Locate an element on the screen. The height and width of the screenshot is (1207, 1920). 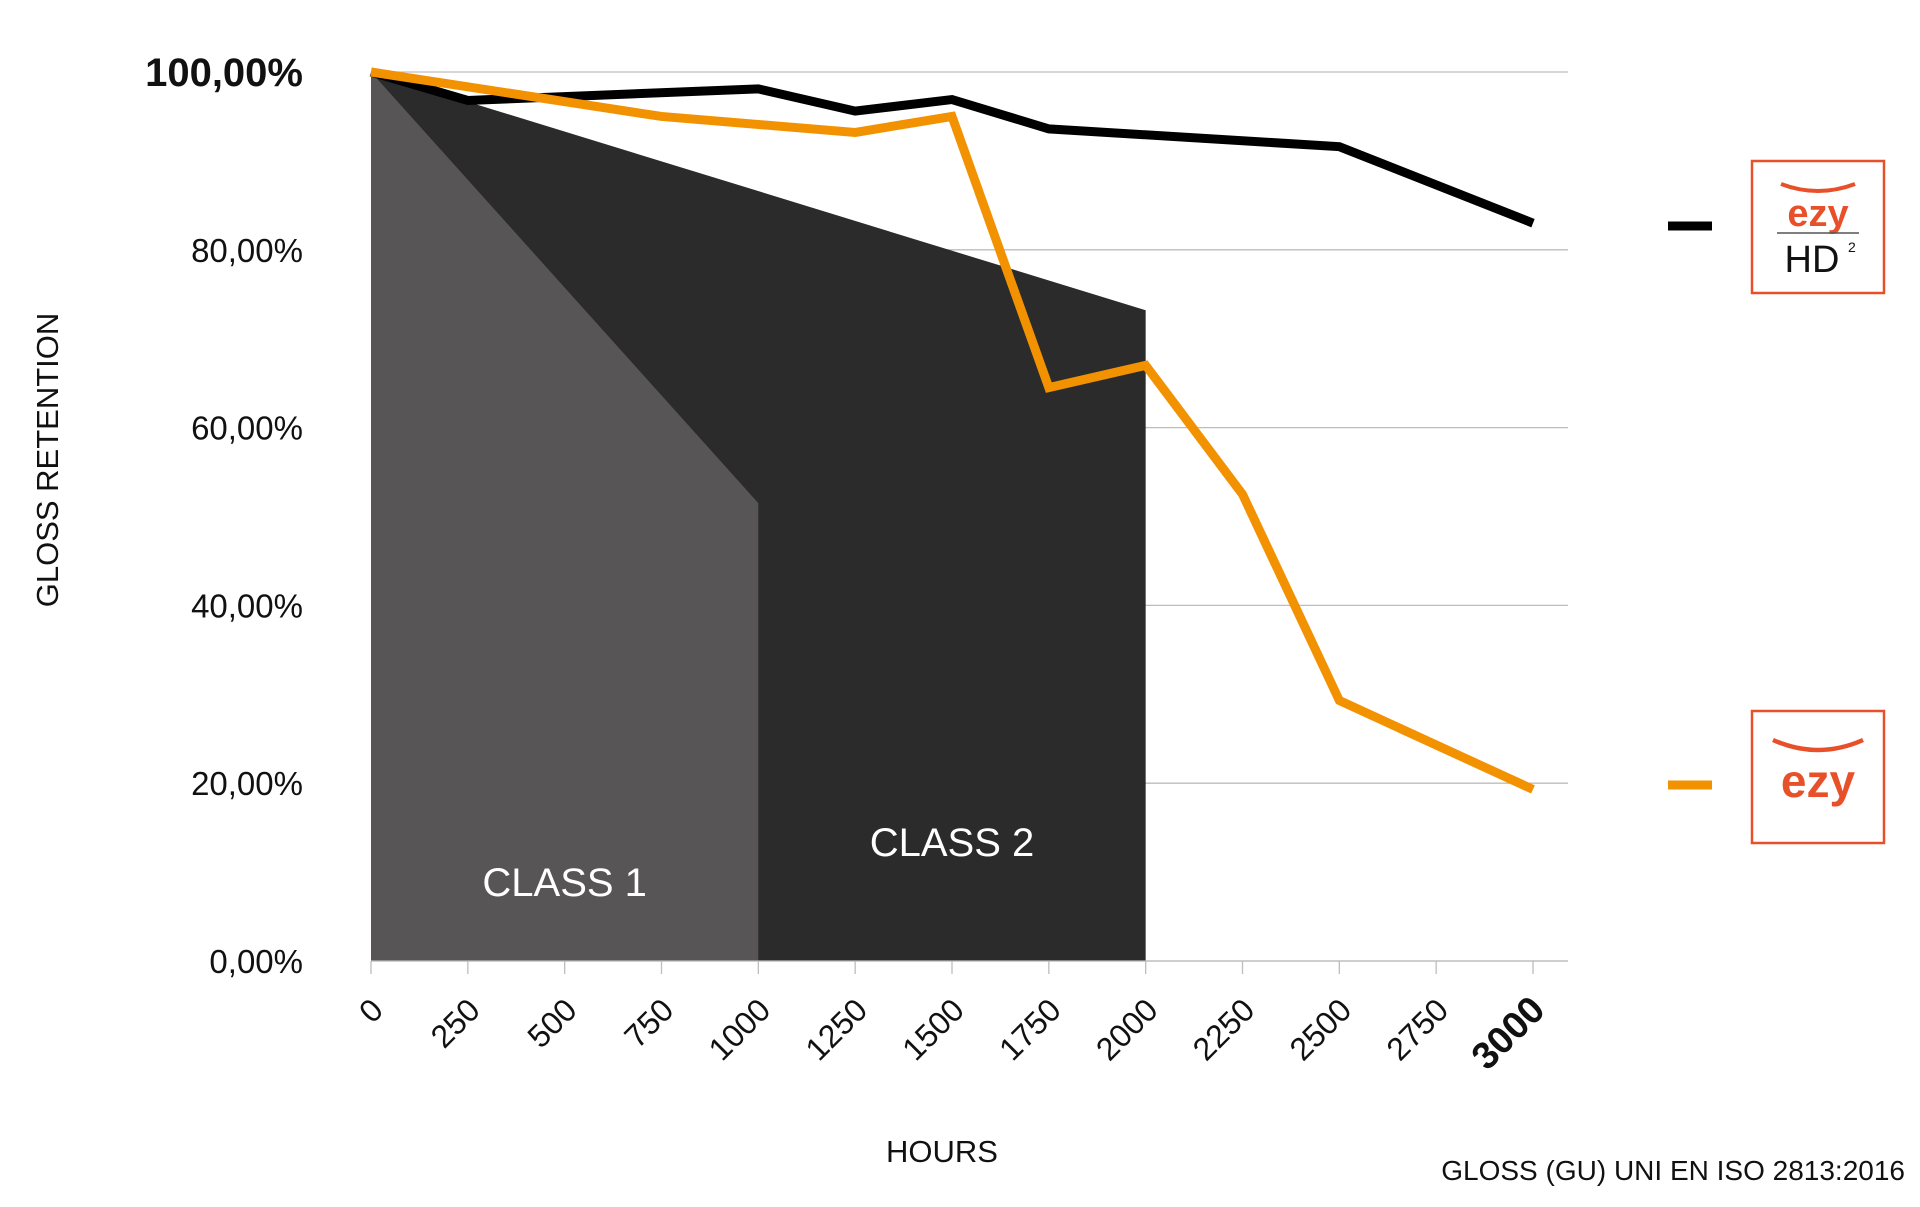
y-tick-label: 0,00% is located at coordinates (256, 961).